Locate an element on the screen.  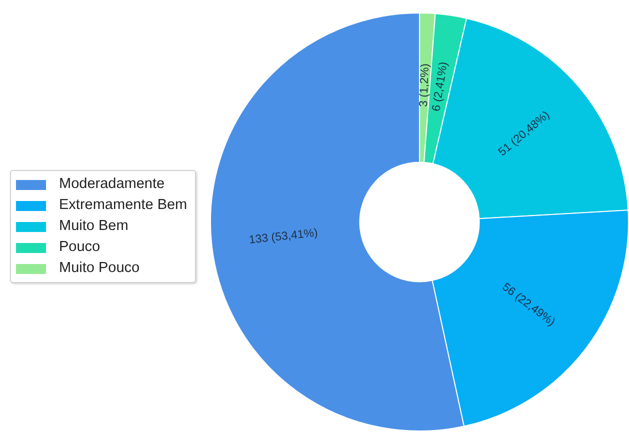
data-label: 133 (53,41%) is located at coordinates (283, 236).